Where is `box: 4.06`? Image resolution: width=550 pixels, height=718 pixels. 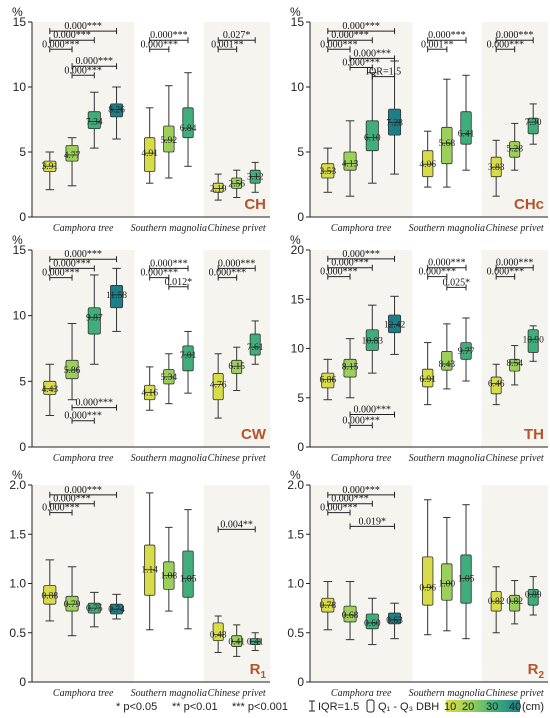
box: 4.06 is located at coordinates (427, 159).